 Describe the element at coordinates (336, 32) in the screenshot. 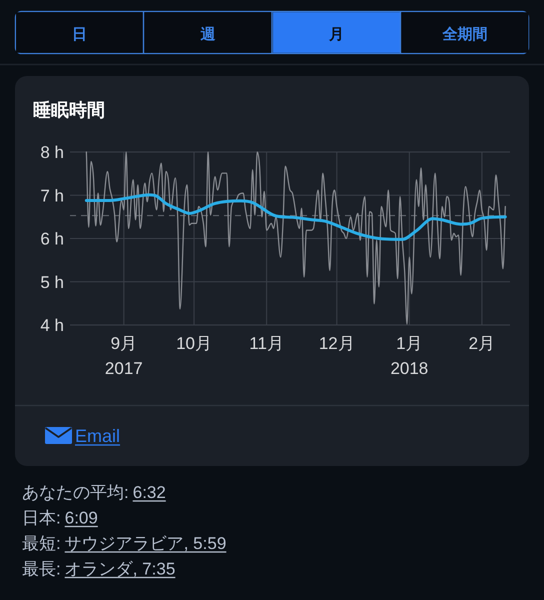

I see `tab-selected: 月` at that location.